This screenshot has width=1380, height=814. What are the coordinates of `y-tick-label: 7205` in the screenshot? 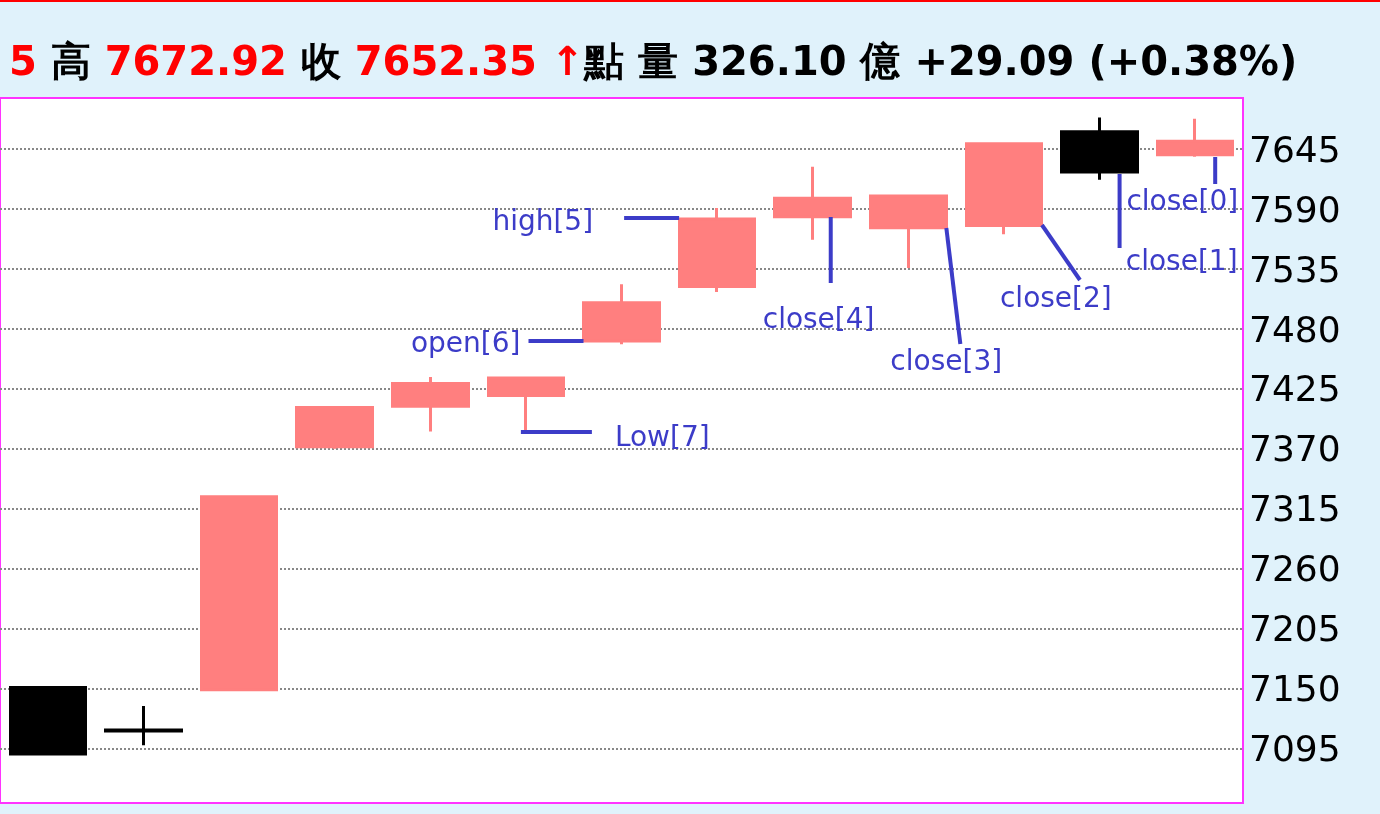 It's located at (1295, 629).